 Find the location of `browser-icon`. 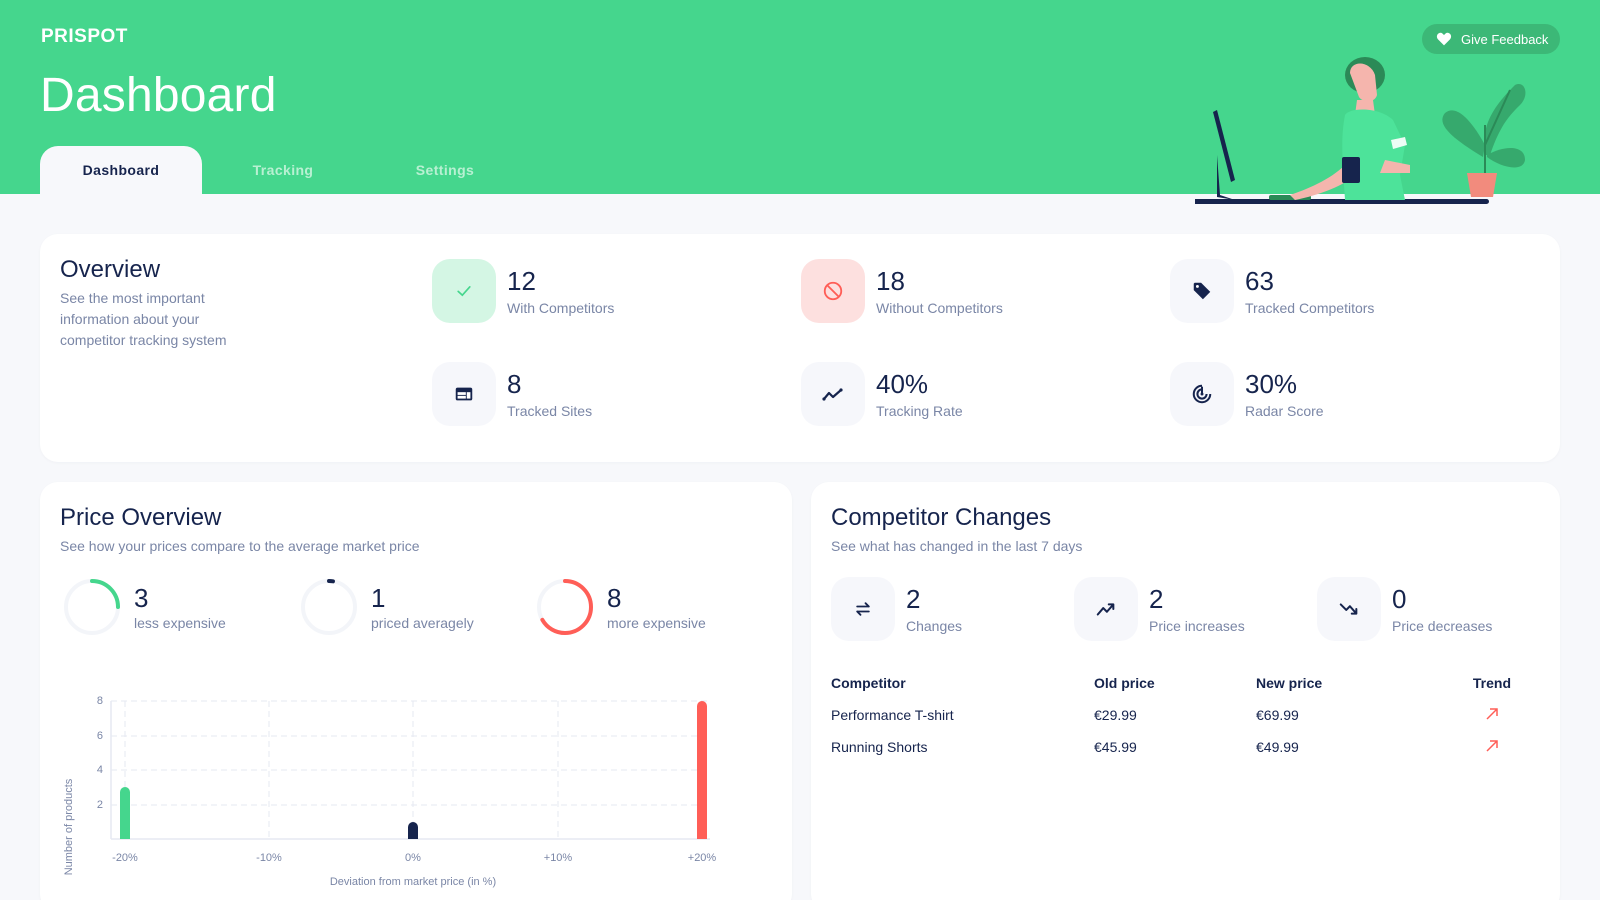

browser-icon is located at coordinates (464, 394).